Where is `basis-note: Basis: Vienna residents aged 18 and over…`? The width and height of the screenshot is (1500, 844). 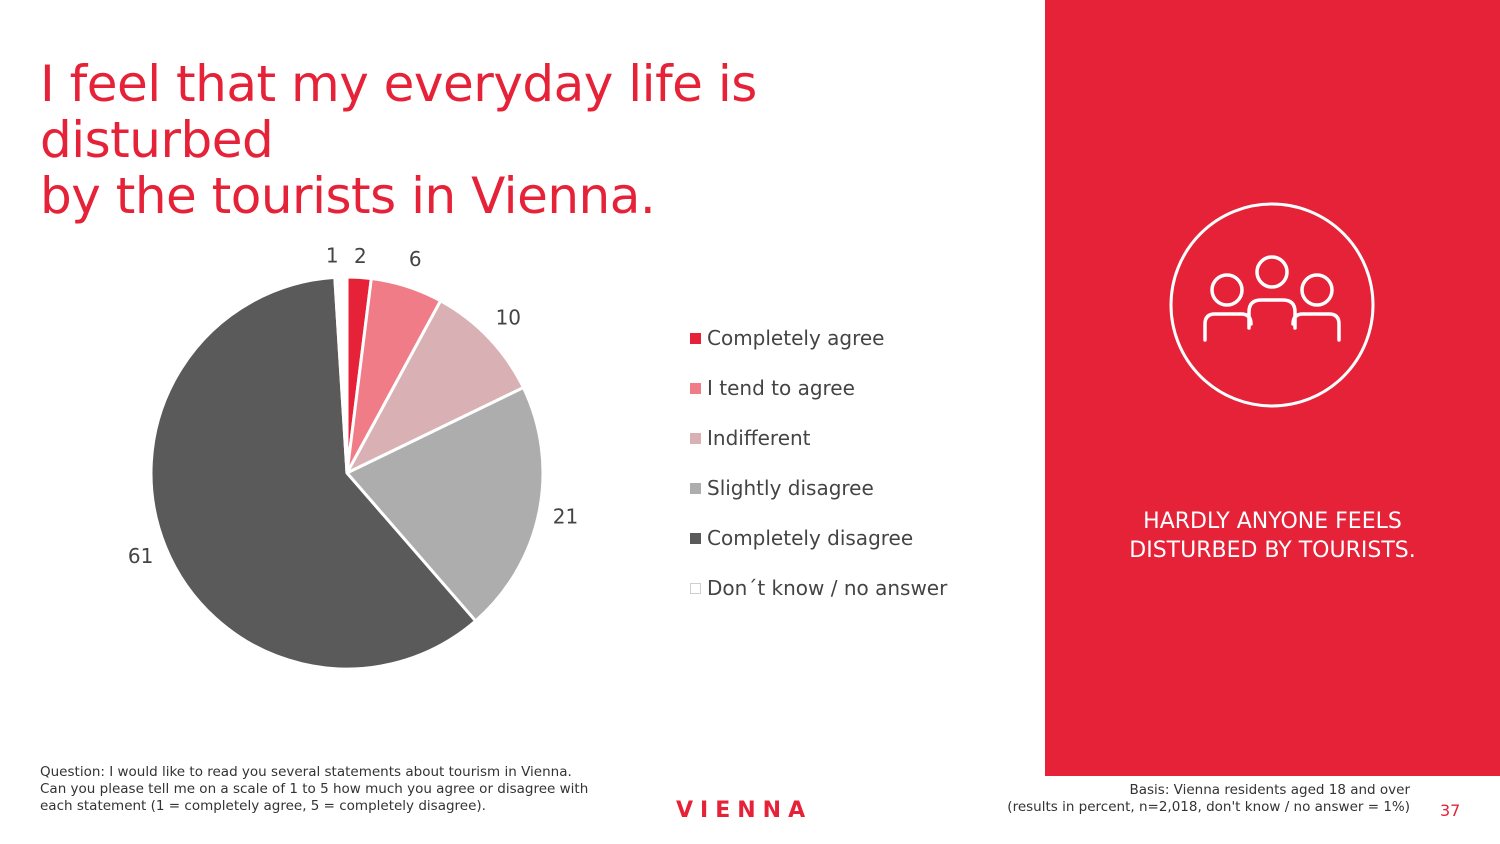
basis-note: Basis: Vienna residents aged 18 and over… is located at coordinates (1200, 799).